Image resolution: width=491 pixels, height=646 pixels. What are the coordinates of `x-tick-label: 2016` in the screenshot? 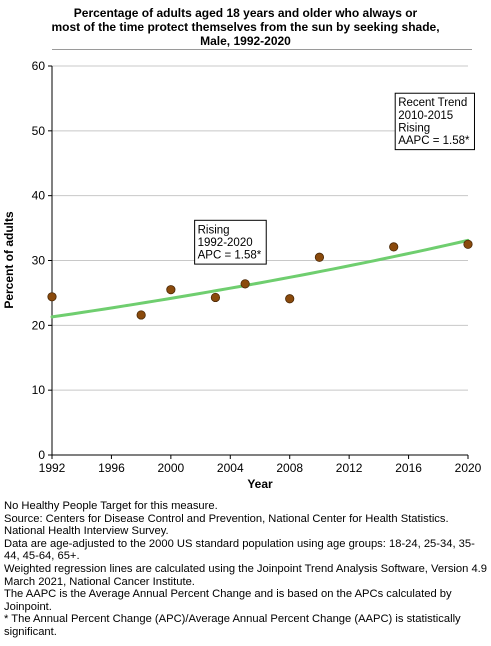 It's located at (408, 468).